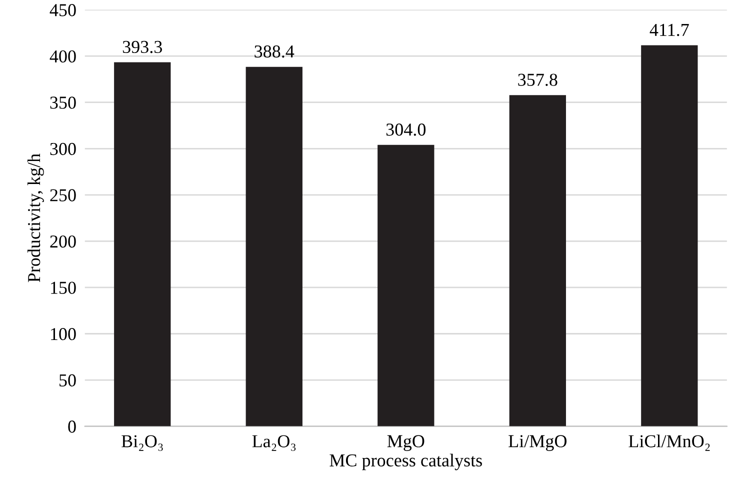 This screenshot has width=738, height=490. What do you see at coordinates (538, 80) in the screenshot?
I see `data-label: 357.8` at bounding box center [538, 80].